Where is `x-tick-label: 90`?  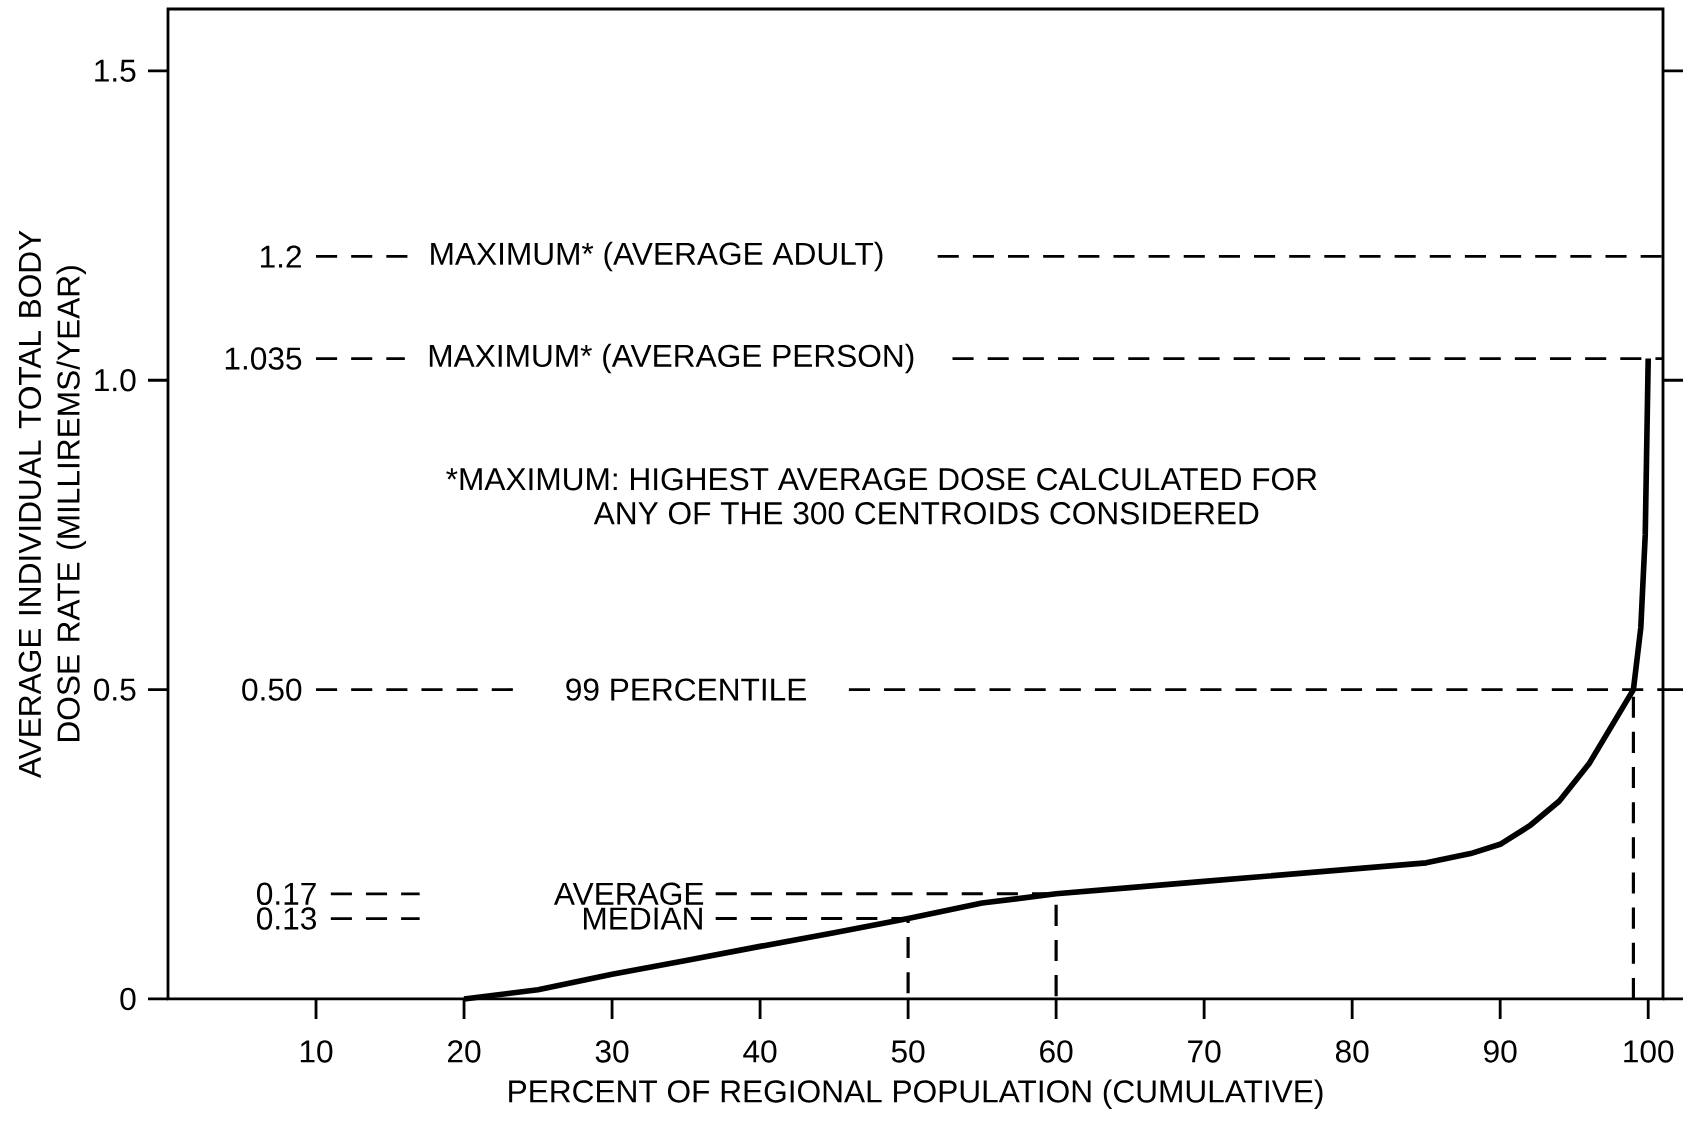 x-tick-label: 90 is located at coordinates (1500, 1051).